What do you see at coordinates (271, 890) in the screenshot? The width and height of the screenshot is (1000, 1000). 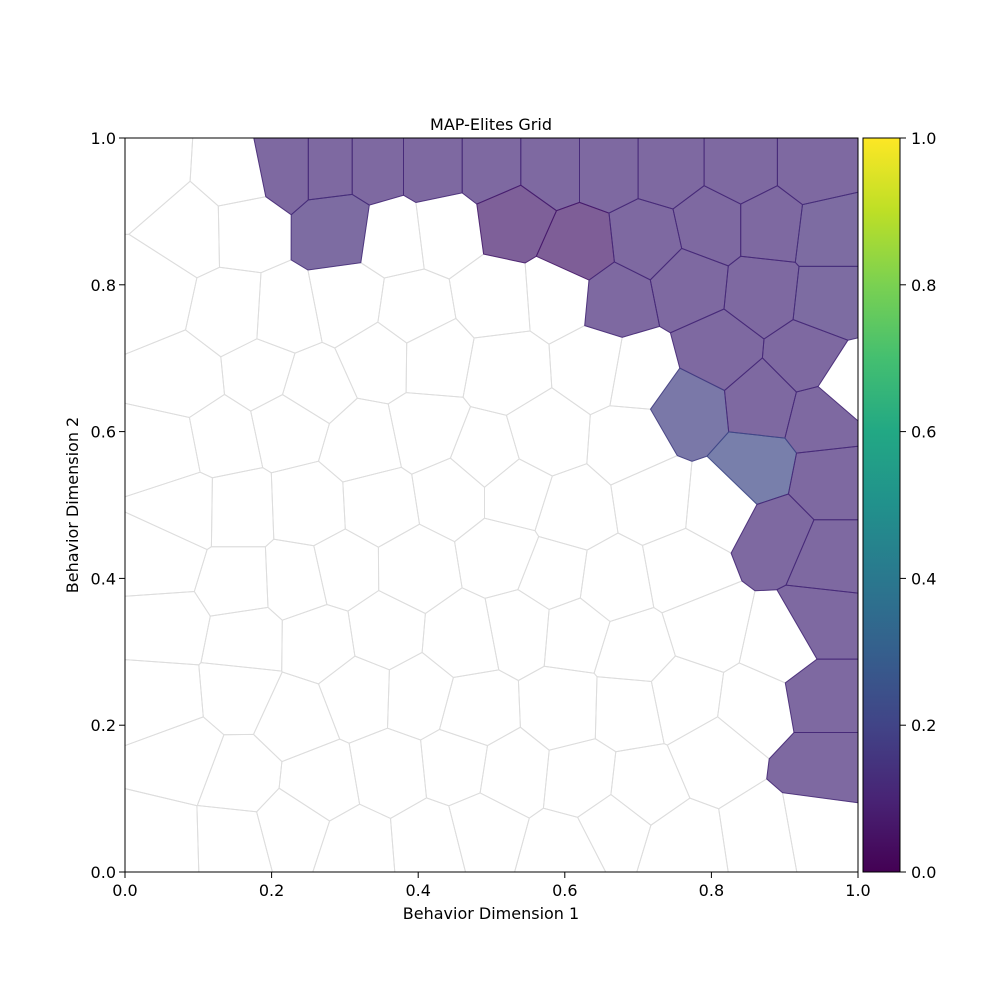 I see `x-tick-label: 0.2` at bounding box center [271, 890].